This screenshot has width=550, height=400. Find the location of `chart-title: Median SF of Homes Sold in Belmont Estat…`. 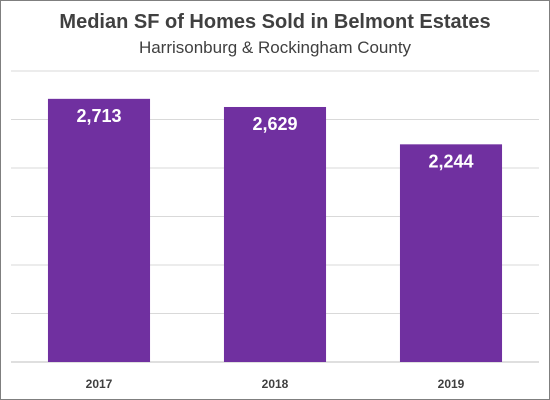

chart-title: Median SF of Homes Sold in Belmont Estat… is located at coordinates (275, 22).